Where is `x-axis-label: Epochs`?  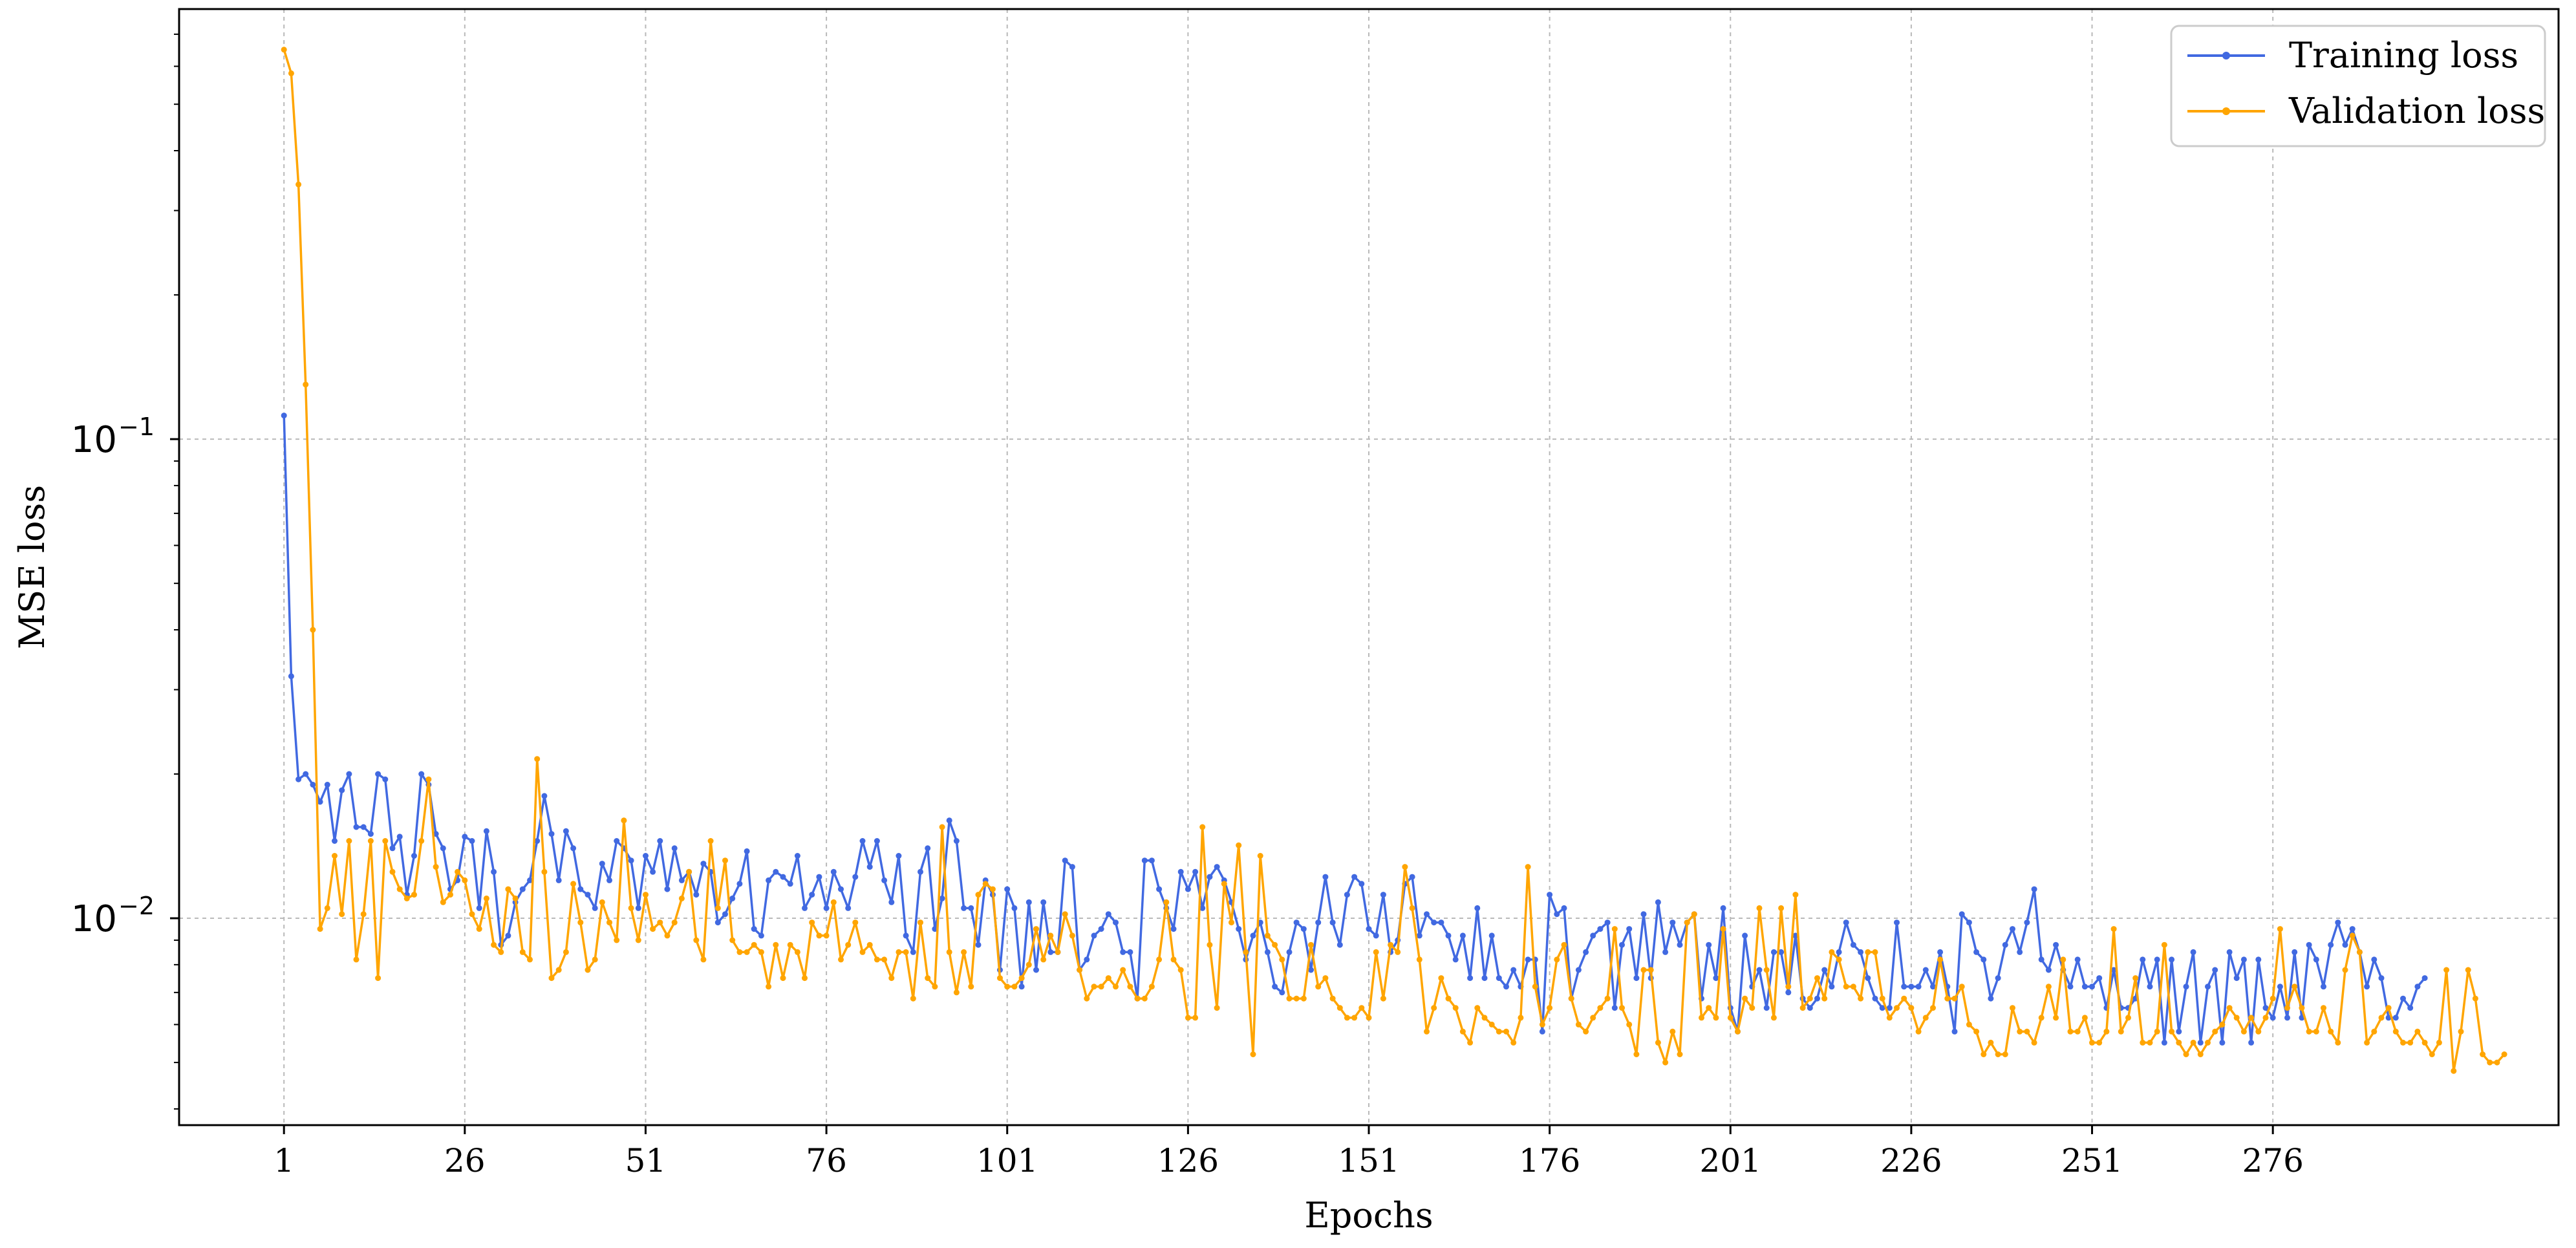
x-axis-label: Epochs is located at coordinates (1368, 1216).